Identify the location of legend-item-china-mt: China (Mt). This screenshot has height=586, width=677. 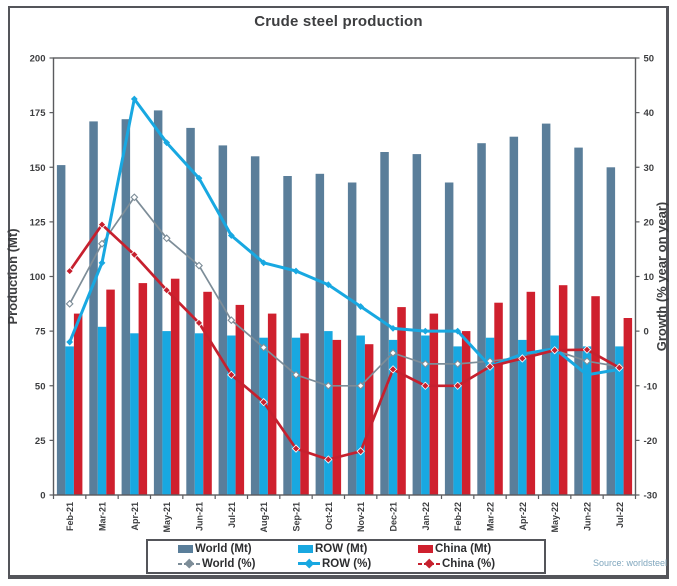
(478, 549).